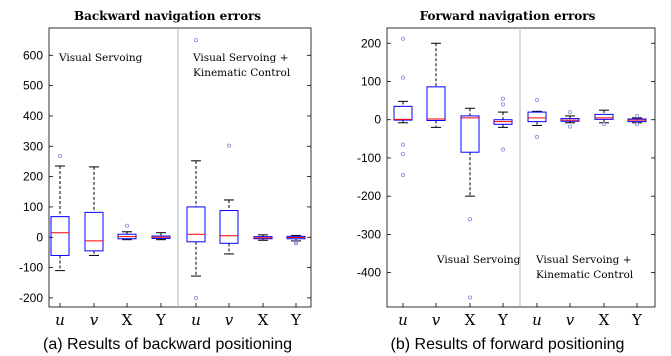  I want to click on backward-box-2-v-iqr-box, so click(94, 231).